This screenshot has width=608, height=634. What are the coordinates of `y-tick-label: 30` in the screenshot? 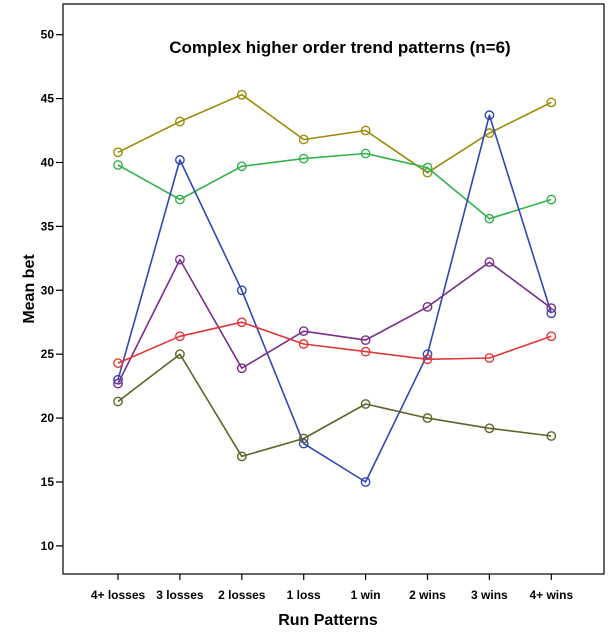 It's located at (48, 290).